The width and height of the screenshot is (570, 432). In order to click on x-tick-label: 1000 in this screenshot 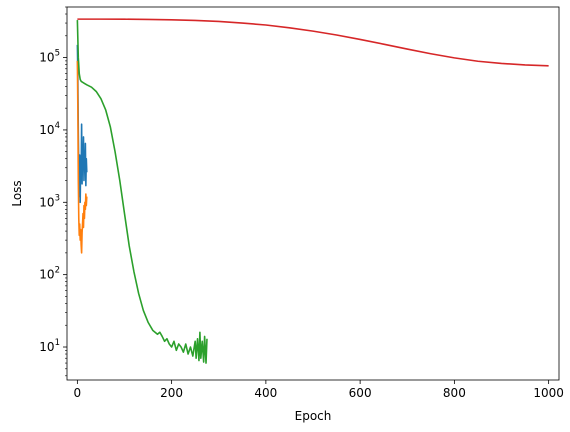, I will do `click(548, 393)`.